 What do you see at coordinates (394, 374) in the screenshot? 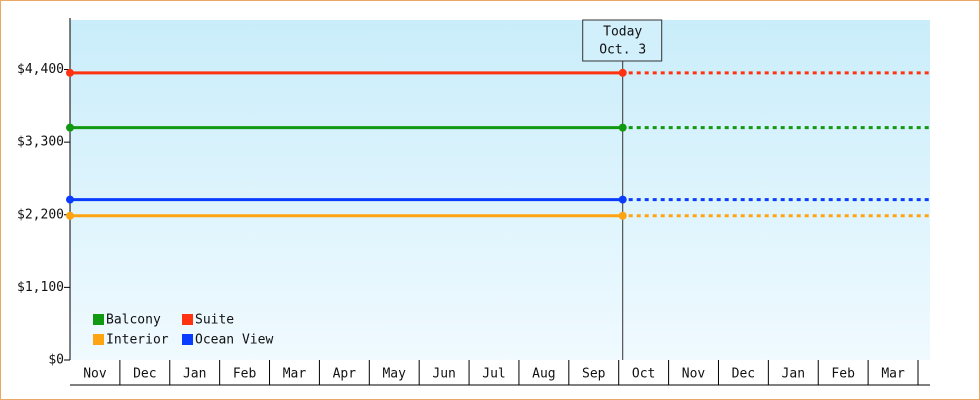
I see `x-tick-label: May` at bounding box center [394, 374].